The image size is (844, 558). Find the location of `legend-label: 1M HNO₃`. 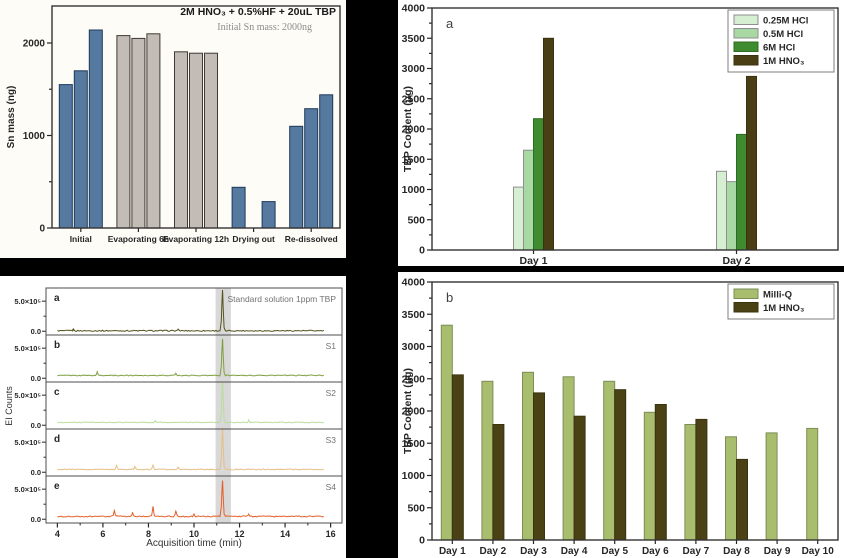

legend-label: 1M HNO₃ is located at coordinates (783, 308).